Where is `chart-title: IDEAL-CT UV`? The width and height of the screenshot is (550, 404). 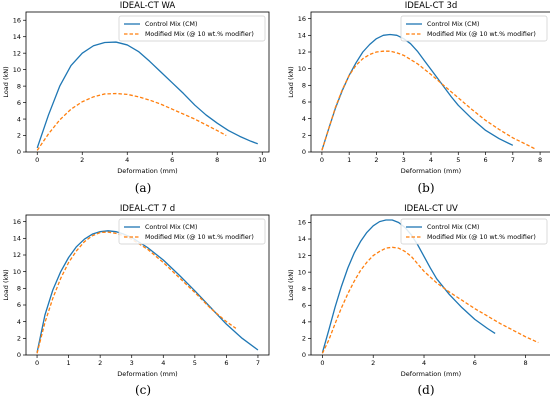
chart-title: IDEAL-CT UV is located at coordinates (431, 209).